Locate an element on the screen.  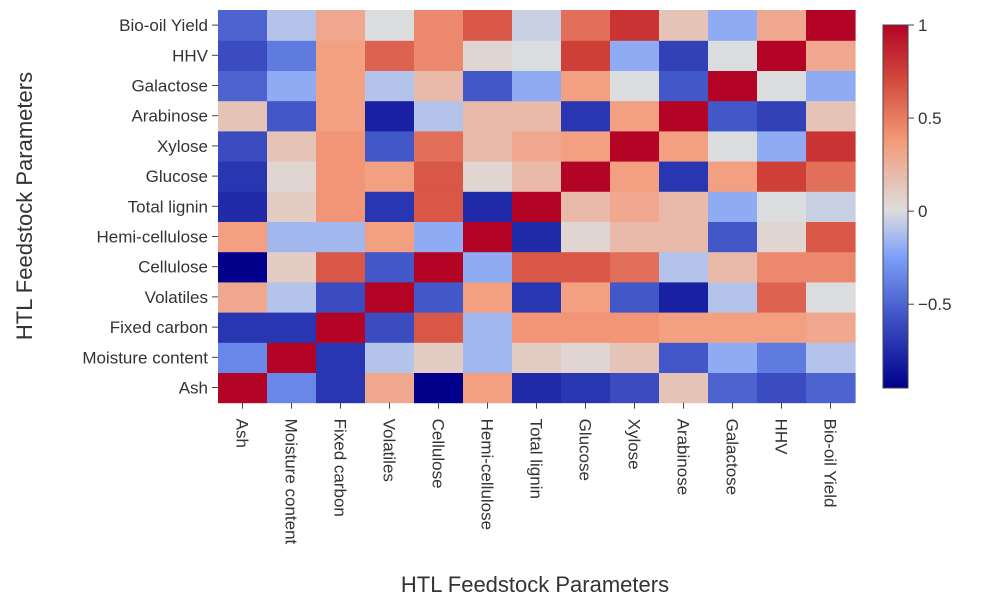
colorbar-tick-label: 1 is located at coordinates (922, 25).